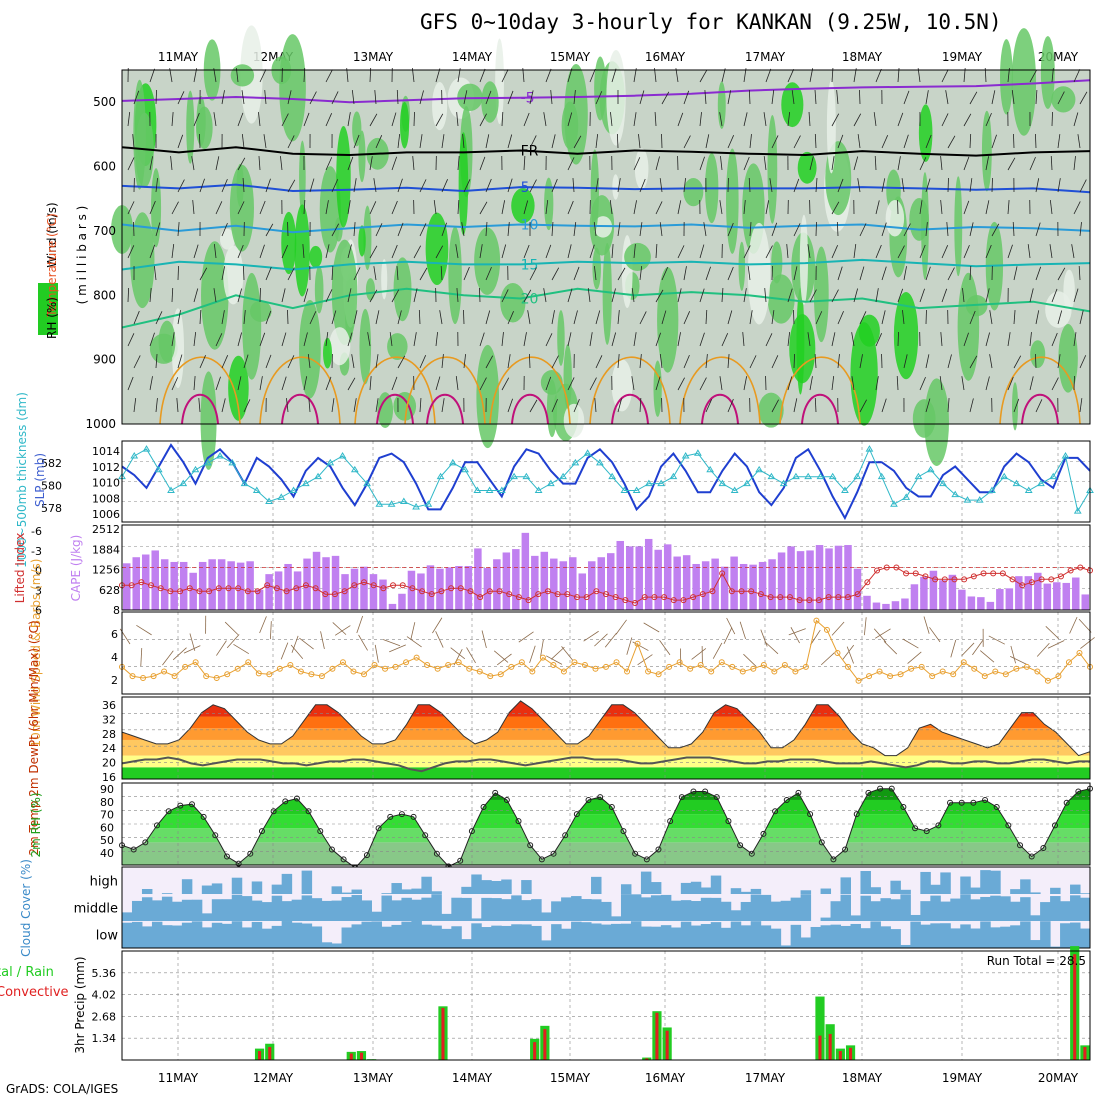  I want to click on cloud-panel-frame, so click(606, 907).